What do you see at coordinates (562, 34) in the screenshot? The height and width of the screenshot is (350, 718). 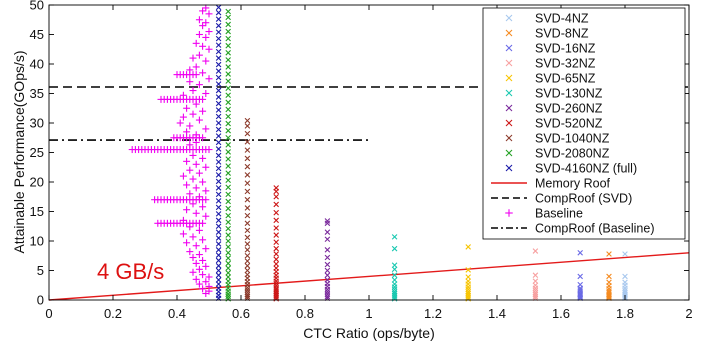 I see `legend-label: SVD-8NZ` at bounding box center [562, 34].